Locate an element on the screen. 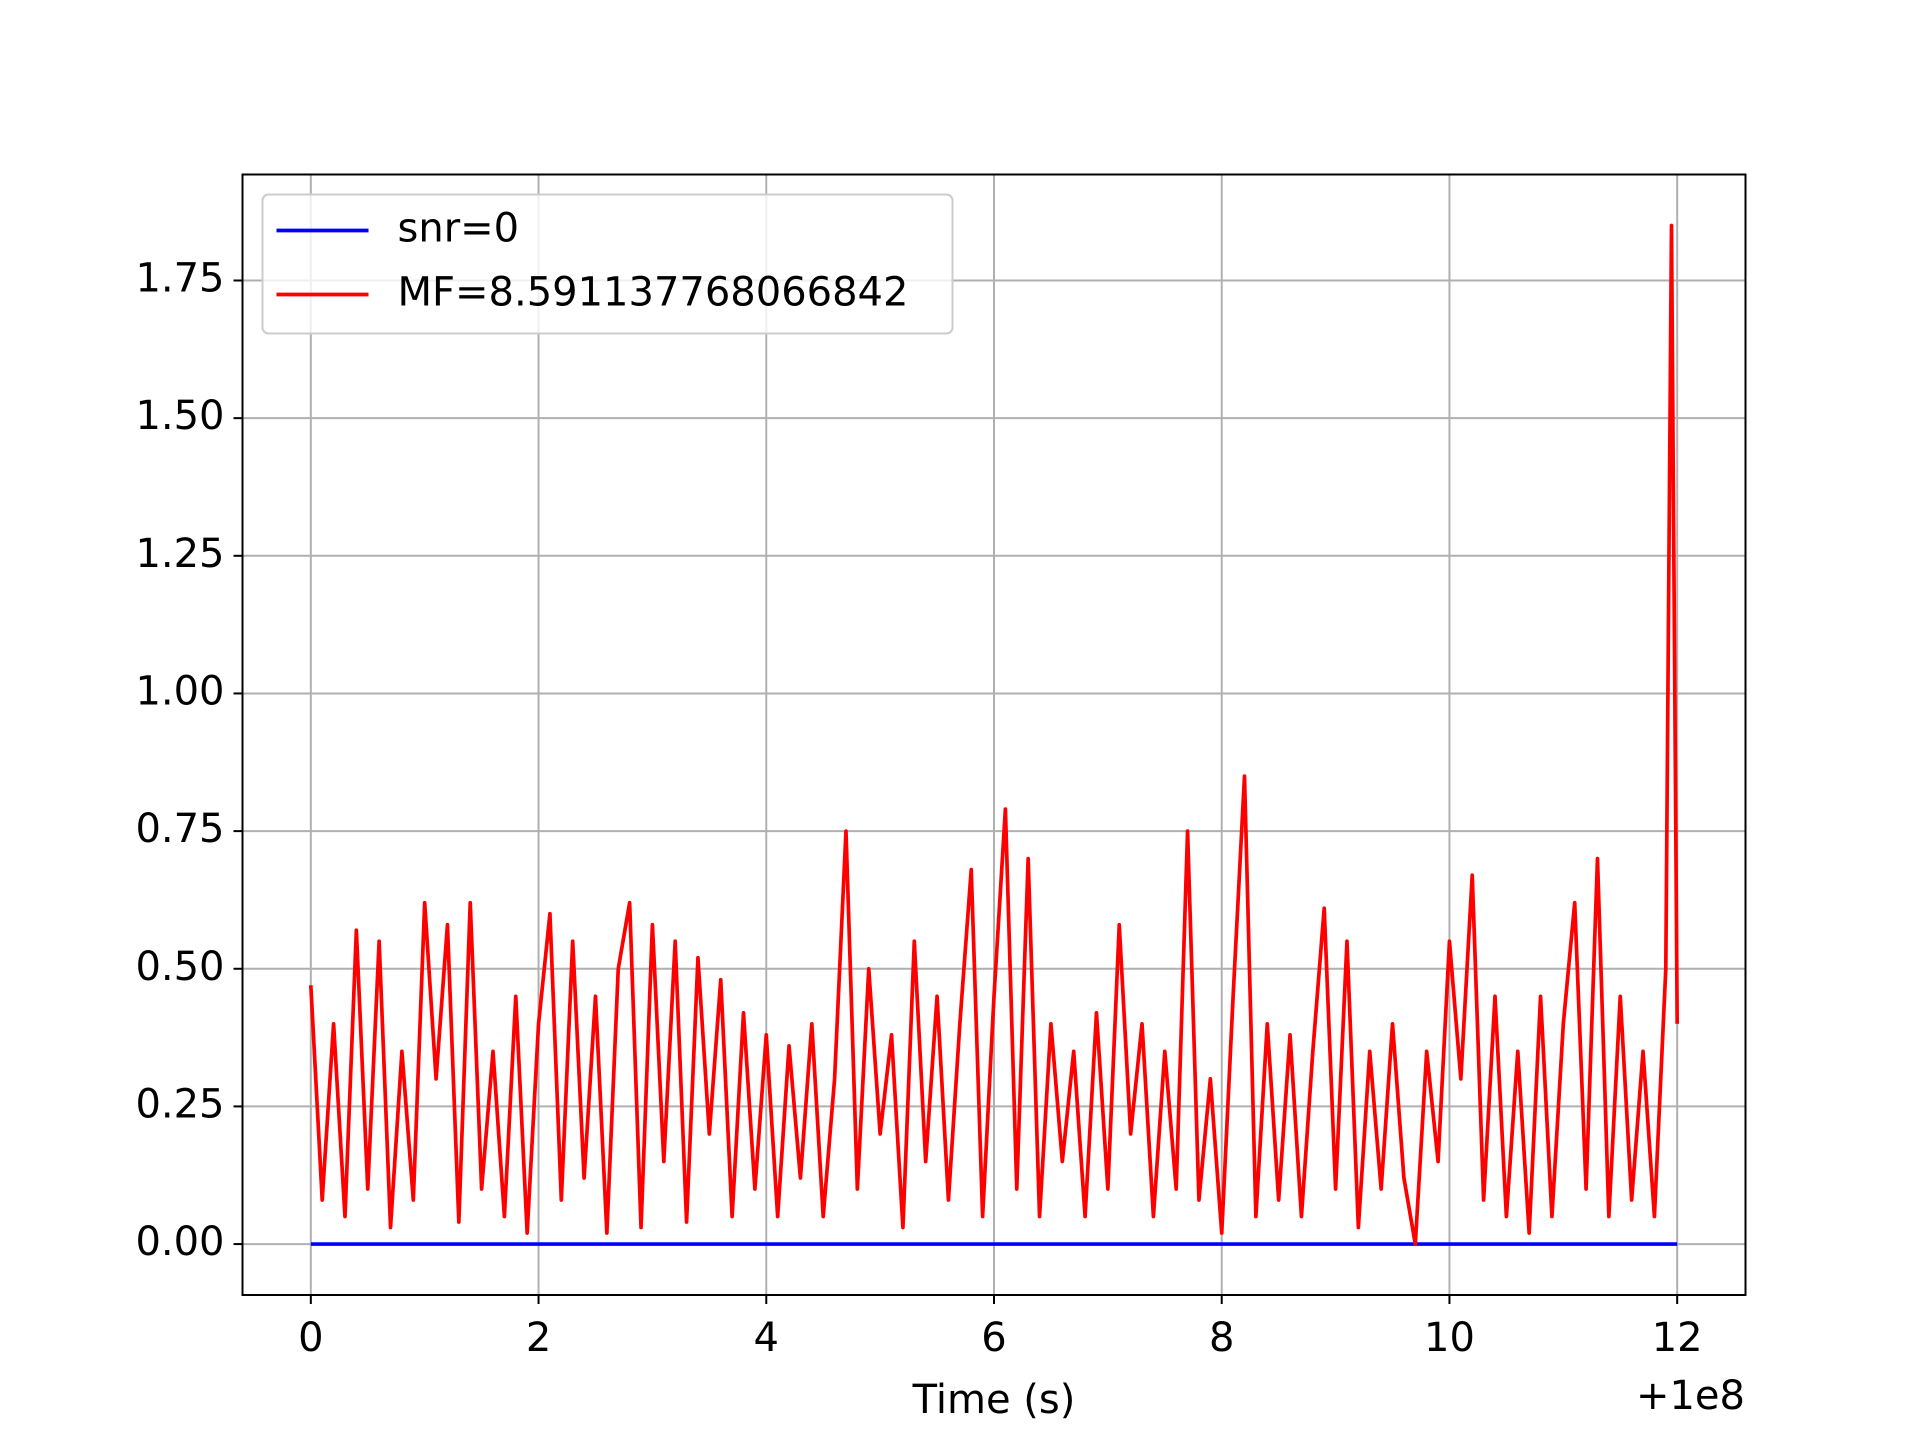 This screenshot has height=1440, width=1920. legend-box is located at coordinates (607, 264).